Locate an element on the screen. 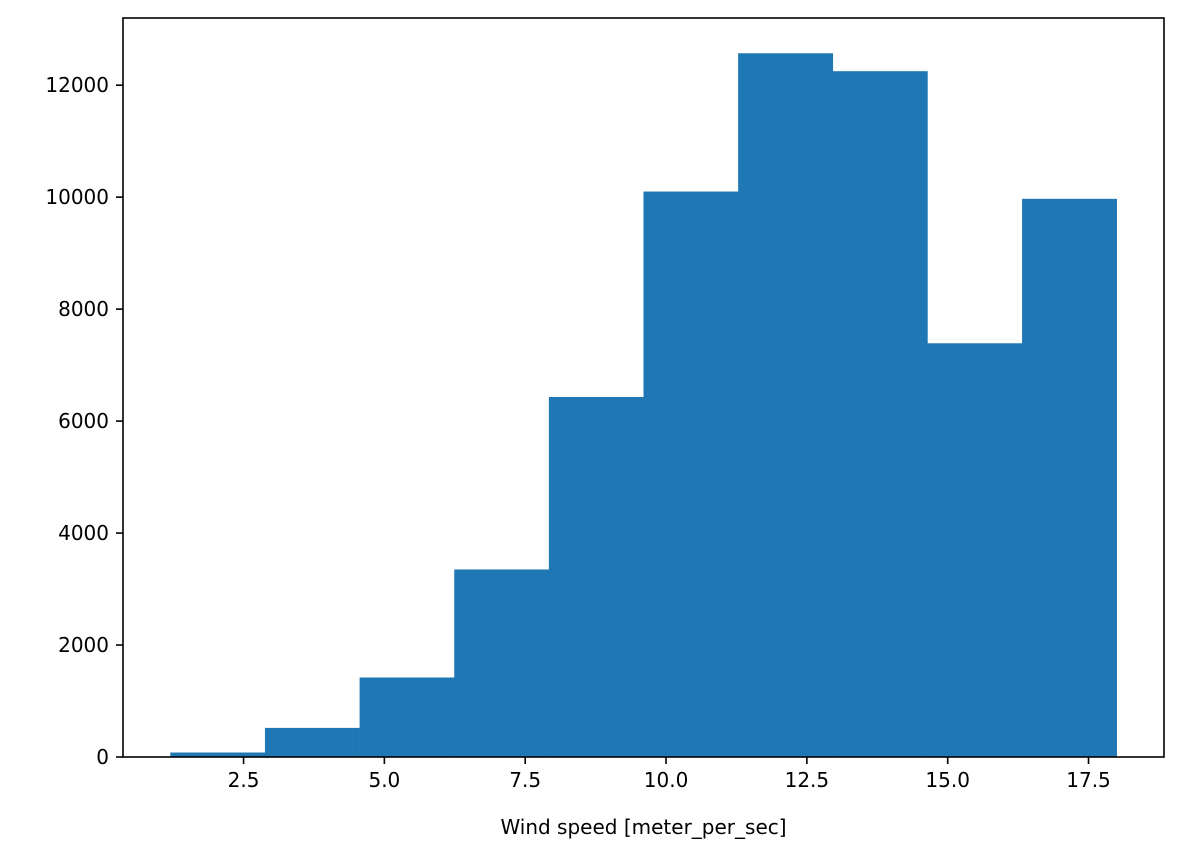  x-axis-ticks: 2.5 5.0 7.5 10.0 12.5 15.0 17.5 is located at coordinates (669, 774).